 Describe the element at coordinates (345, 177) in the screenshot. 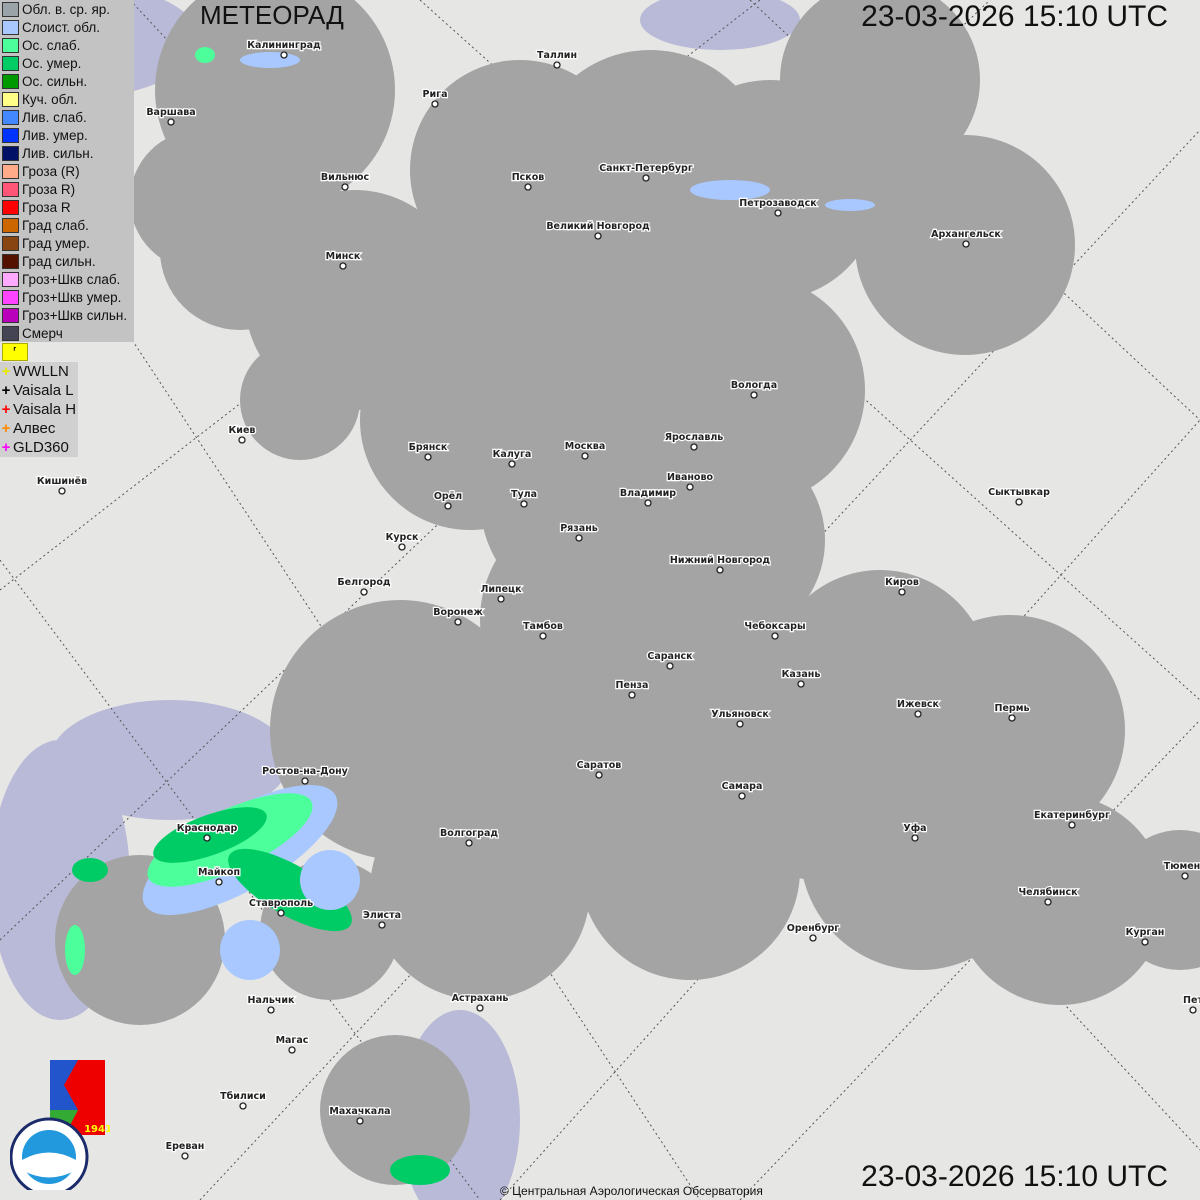

I see `city-label: Вильнюс` at that location.